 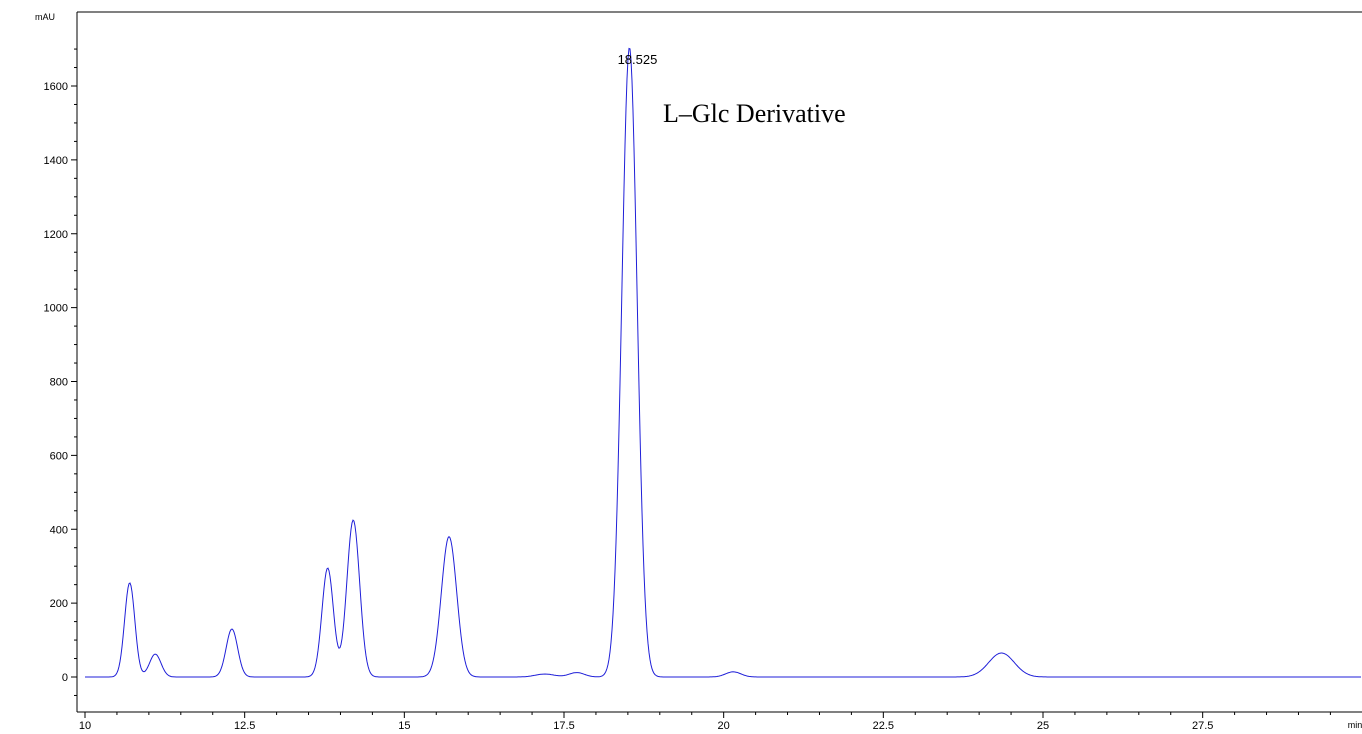 What do you see at coordinates (56, 309) in the screenshot?
I see `y-tick-label: 1000` at bounding box center [56, 309].